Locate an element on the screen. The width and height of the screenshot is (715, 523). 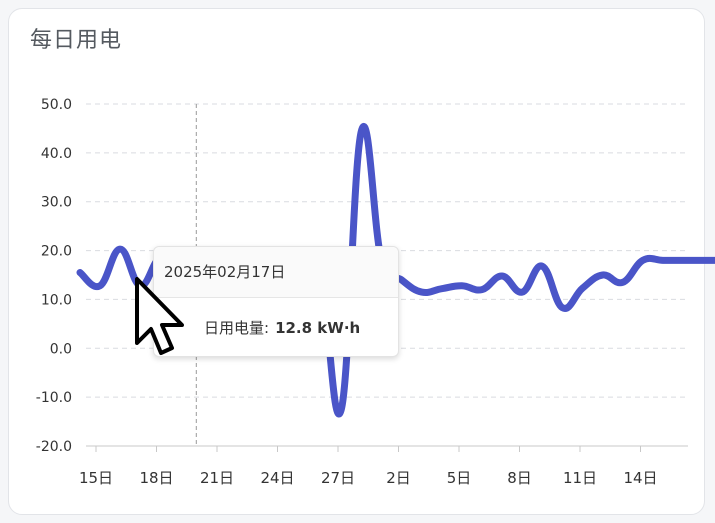
x-tick-label: 8日 is located at coordinates (519, 478).